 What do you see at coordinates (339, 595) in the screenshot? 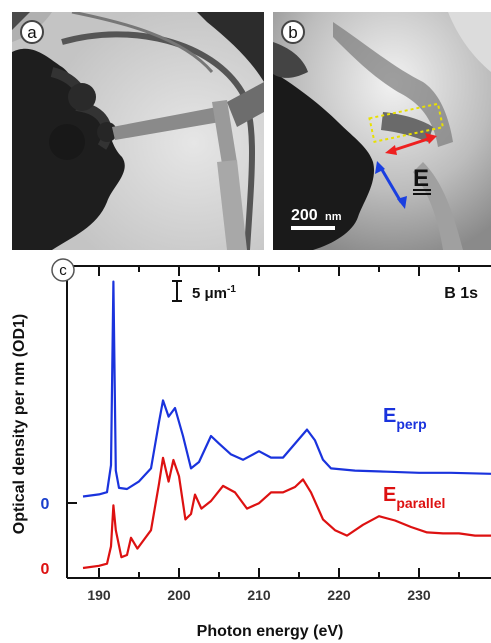
I see `x-tick-label: 220` at bounding box center [339, 595].